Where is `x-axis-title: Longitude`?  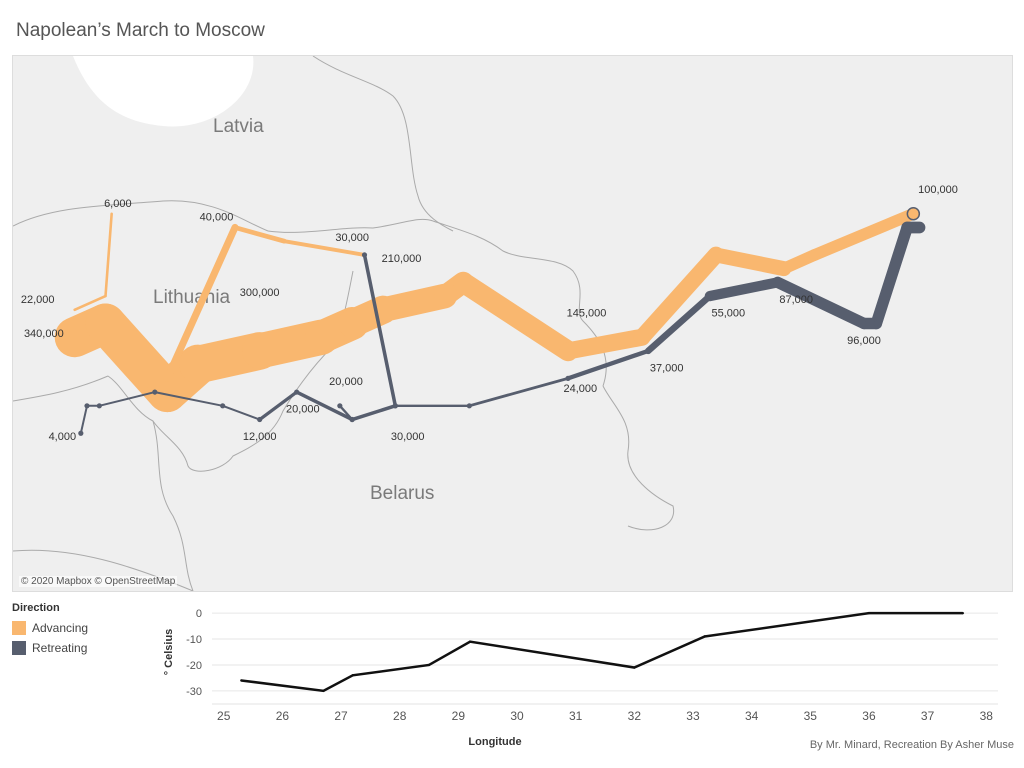
x-axis-title: Longitude is located at coordinates (494, 742).